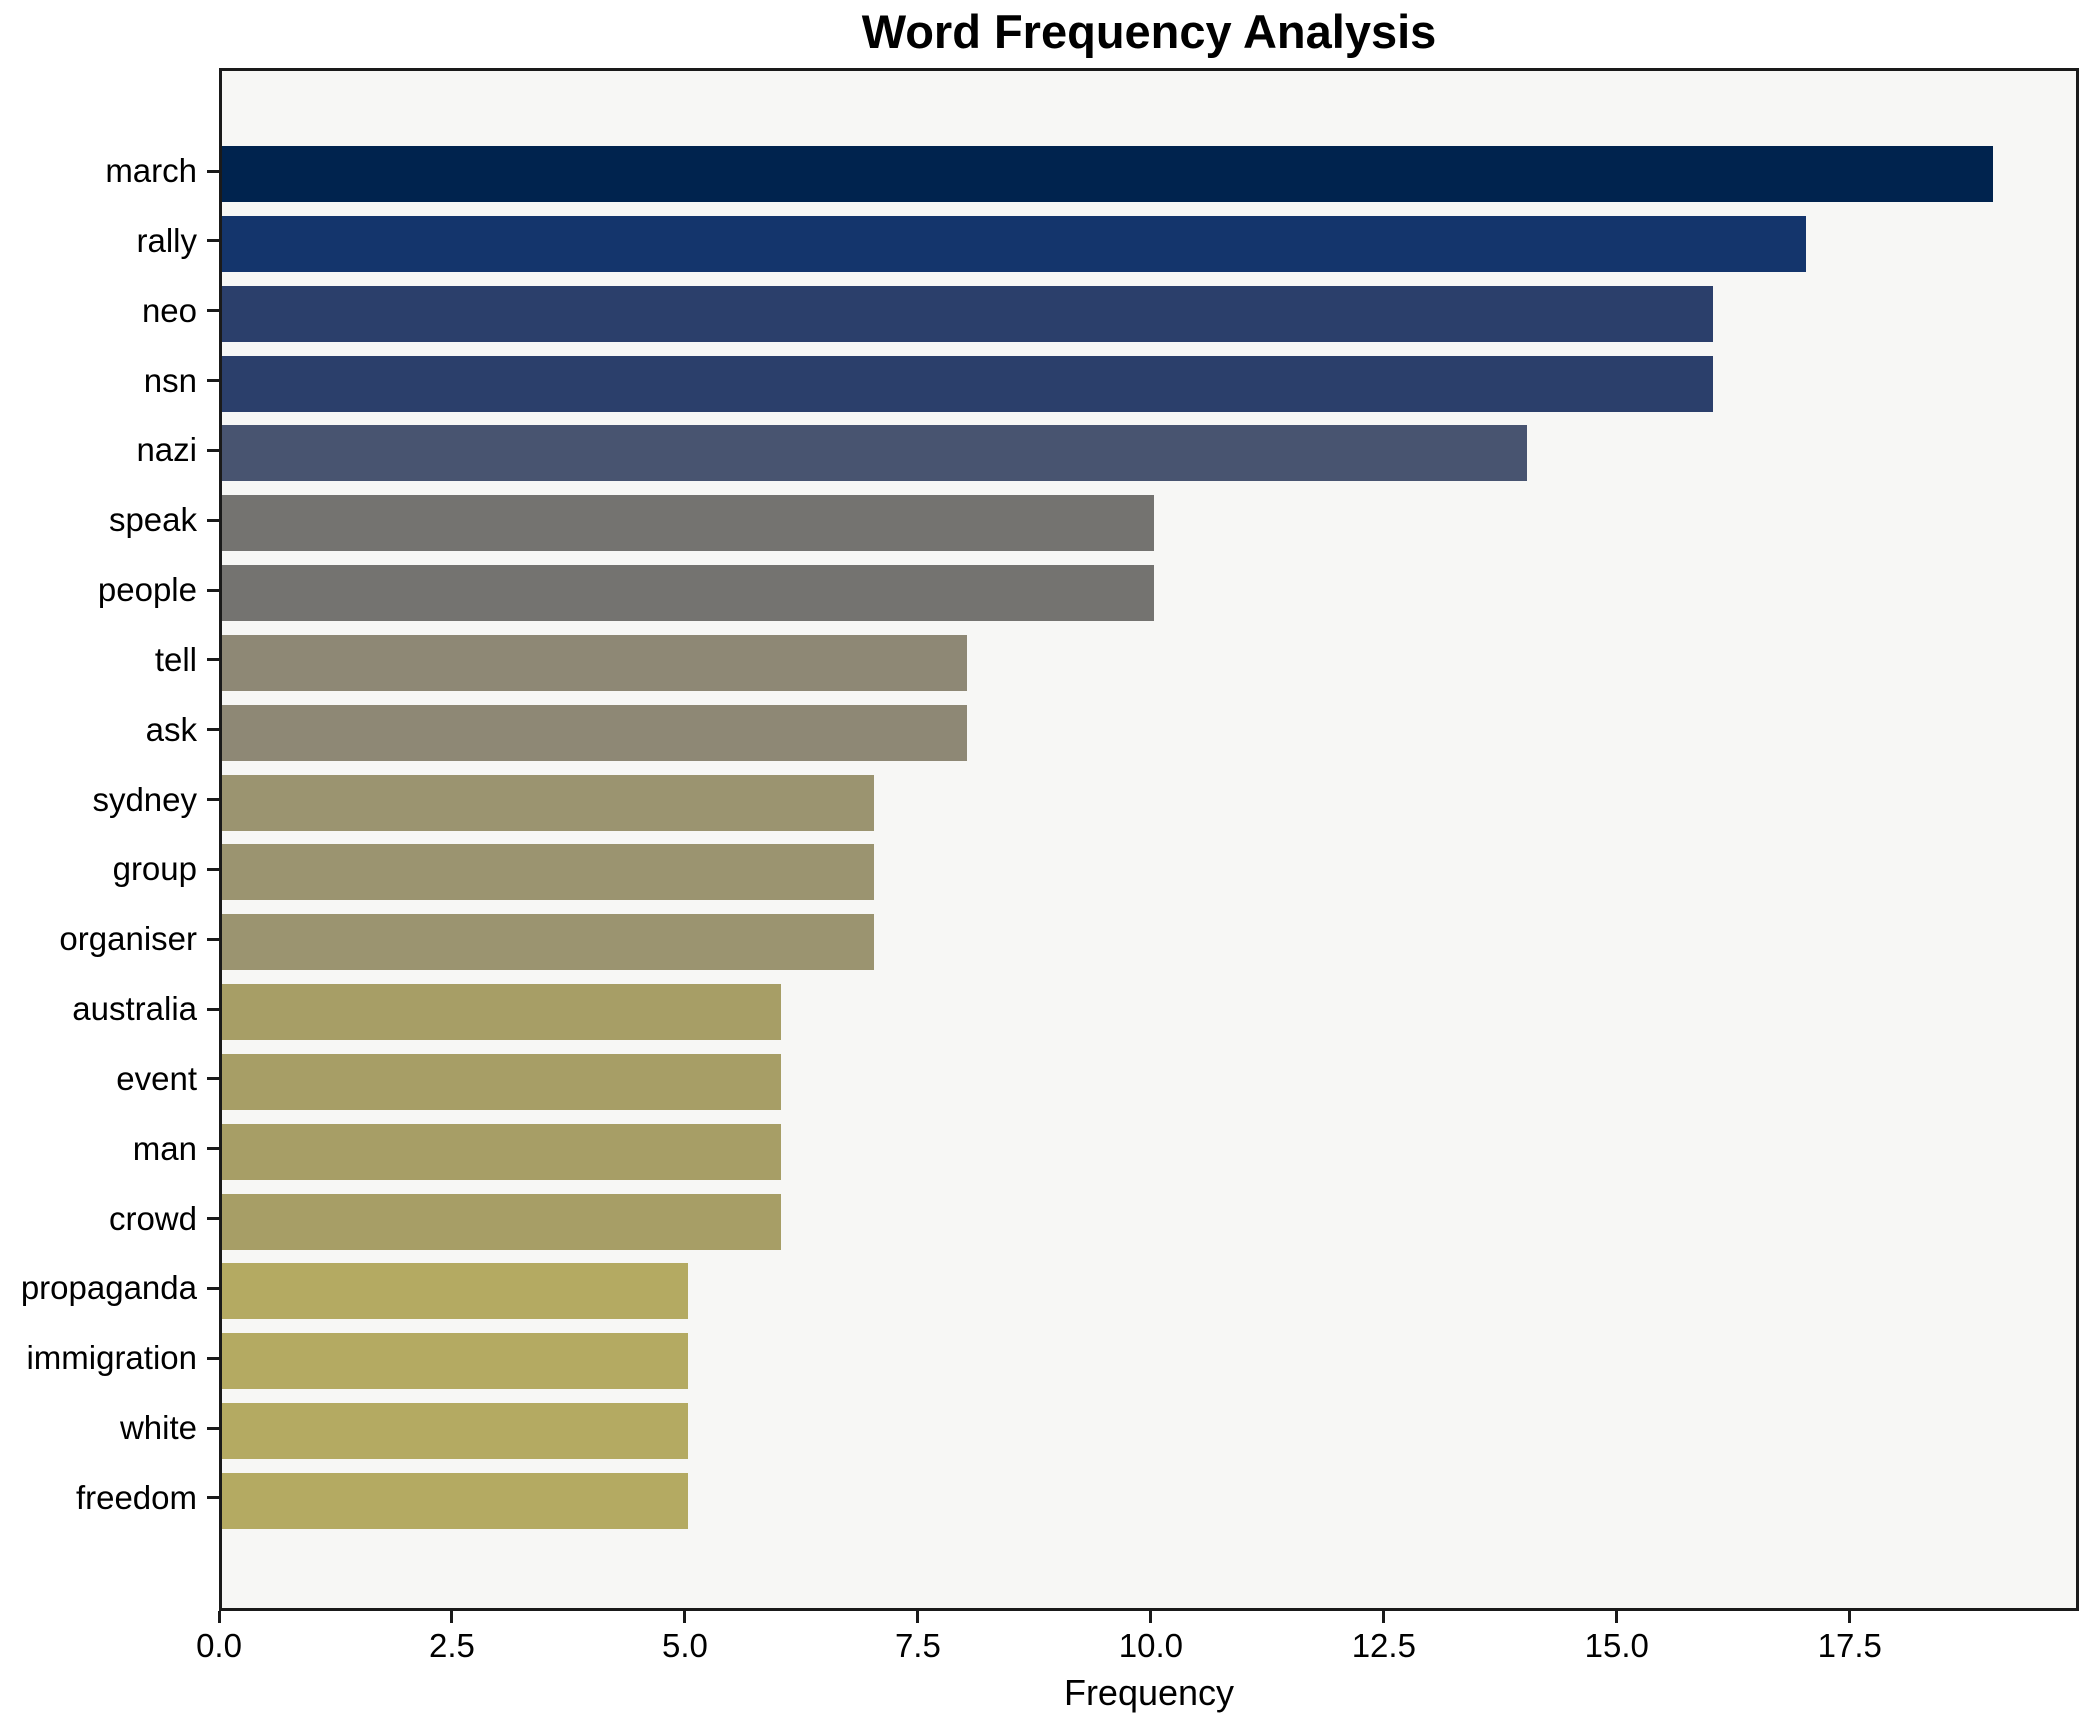 The width and height of the screenshot is (2097, 1722). Describe the element at coordinates (917, 1645) in the screenshot. I see `x-tick-label-7.5: 7.5` at that location.